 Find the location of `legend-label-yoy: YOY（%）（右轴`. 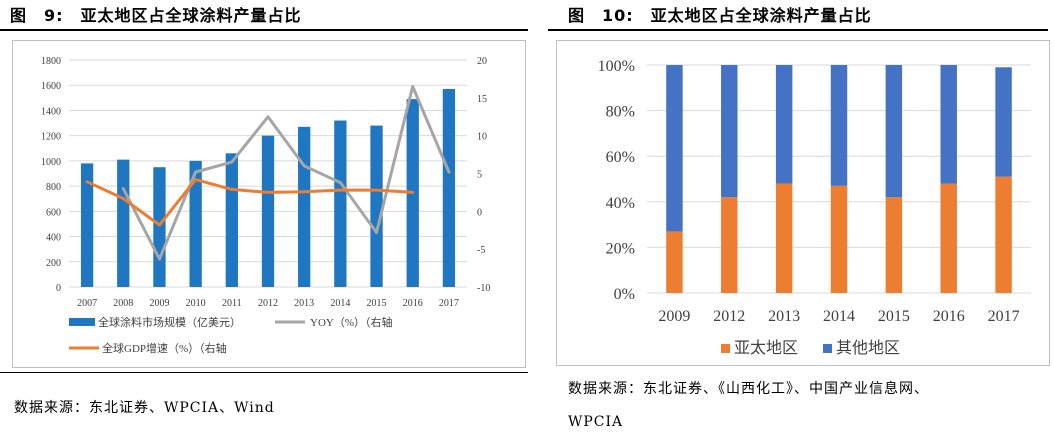

legend-label-yoy: YOY（%）（右轴 is located at coordinates (351, 322).